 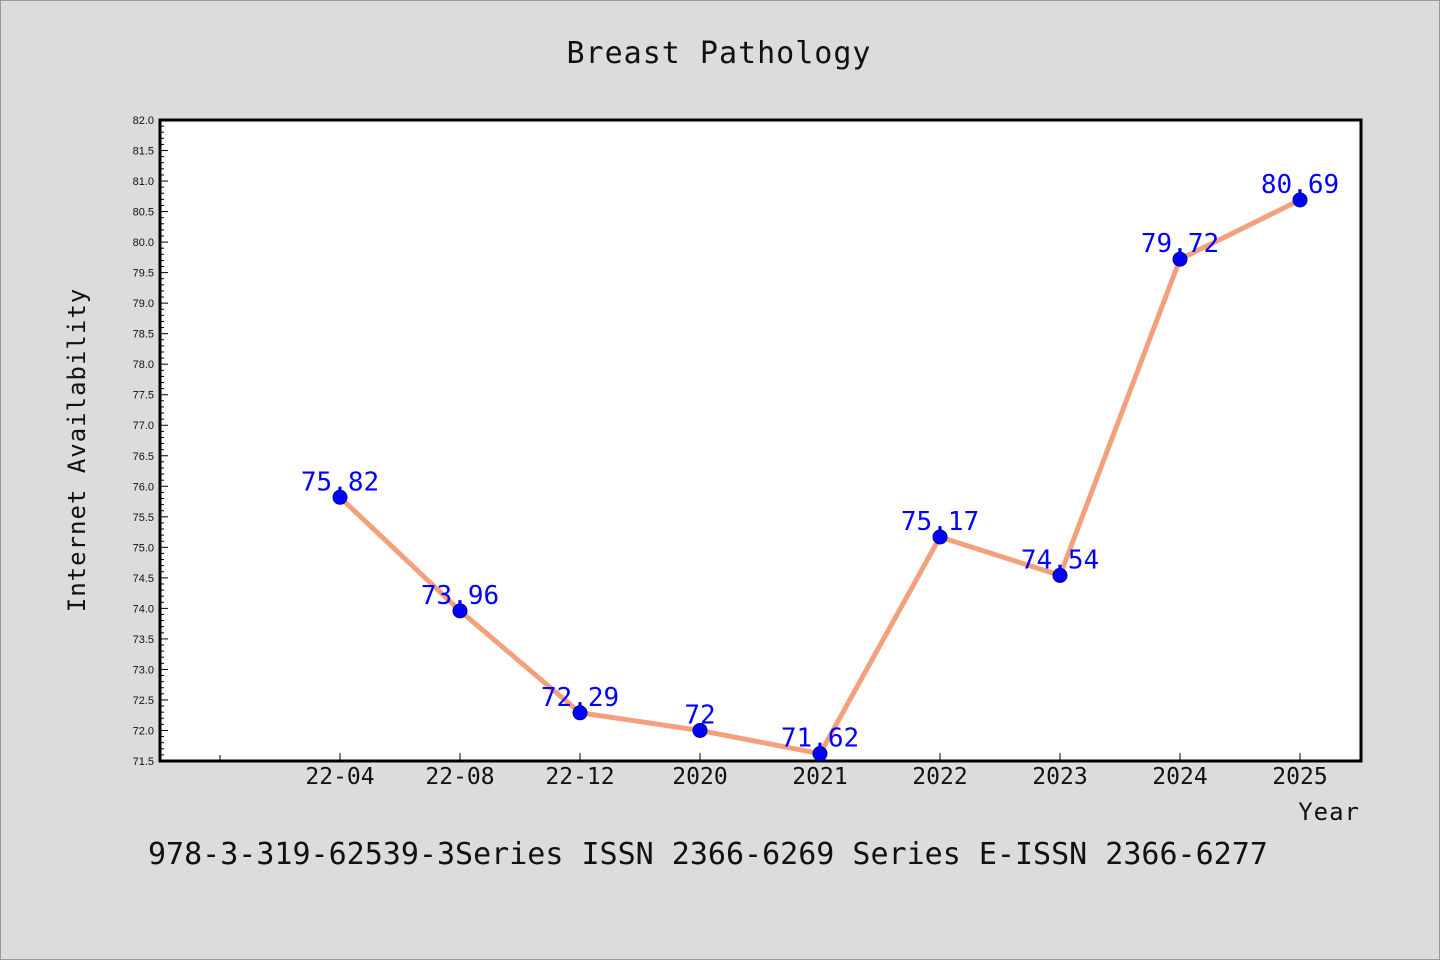 What do you see at coordinates (143, 396) in the screenshot?
I see `y-tick-label: 77.5` at bounding box center [143, 396].